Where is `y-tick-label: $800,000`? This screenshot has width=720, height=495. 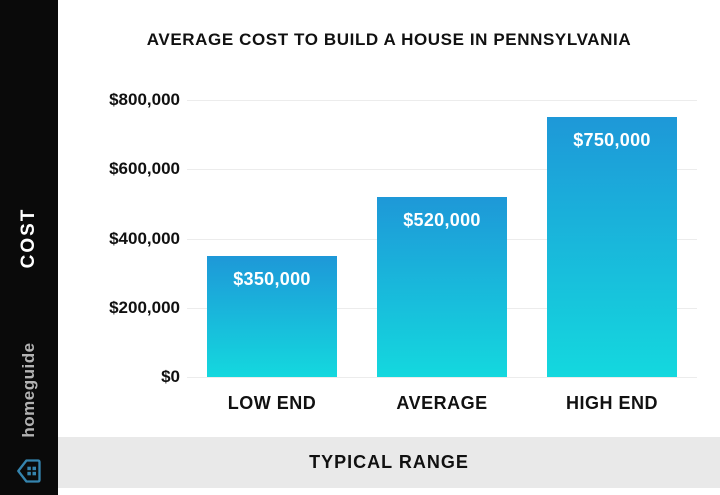
y-tick-label: $800,000 is located at coordinates (144, 99).